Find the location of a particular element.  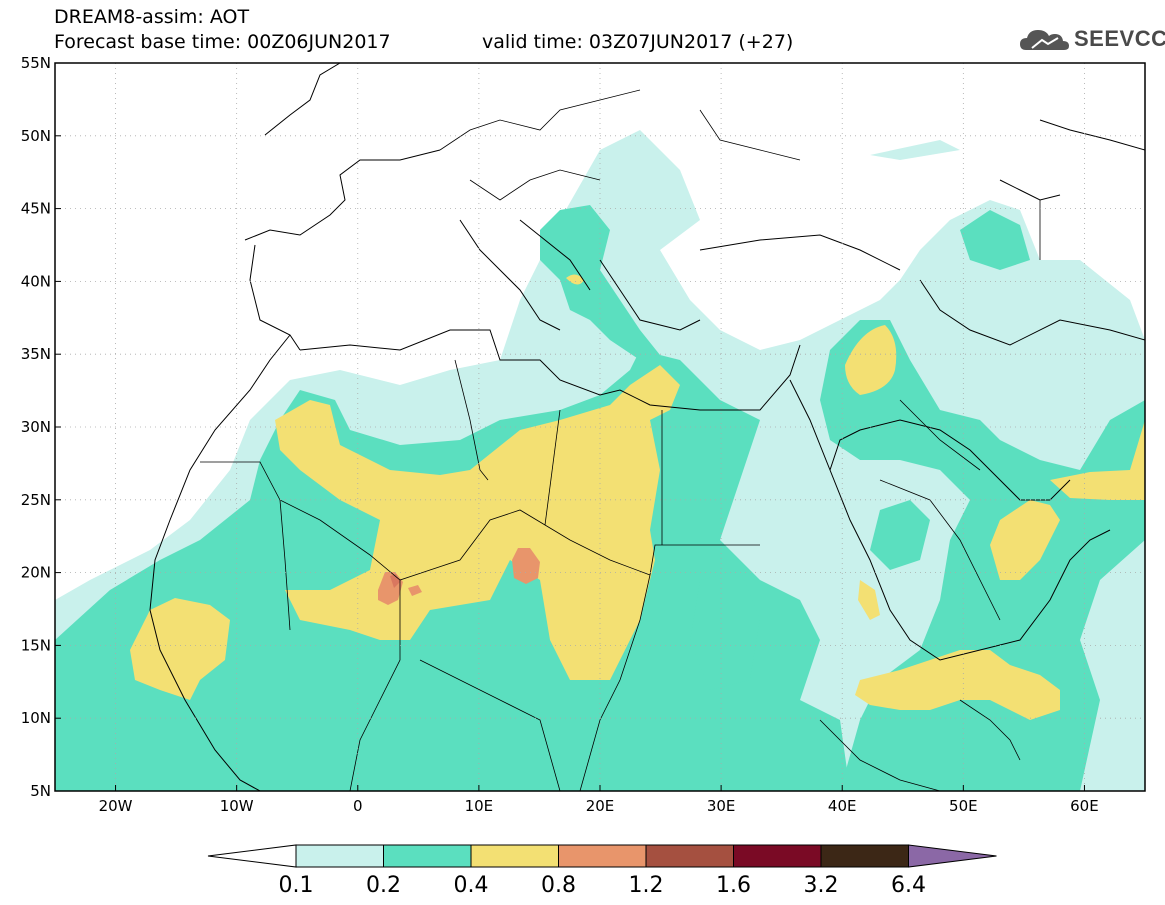

forecast-base-time: Forecast base time: 00Z06JUN2017 is located at coordinates (222, 42).